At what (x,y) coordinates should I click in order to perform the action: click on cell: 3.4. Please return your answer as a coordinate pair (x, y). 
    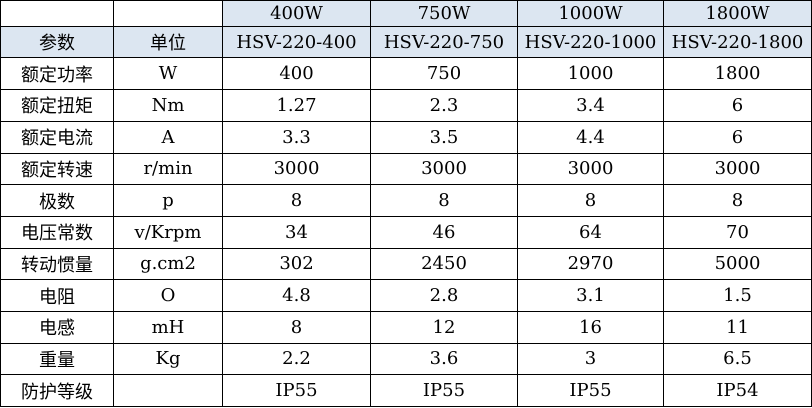
    Looking at the image, I should click on (590, 105).